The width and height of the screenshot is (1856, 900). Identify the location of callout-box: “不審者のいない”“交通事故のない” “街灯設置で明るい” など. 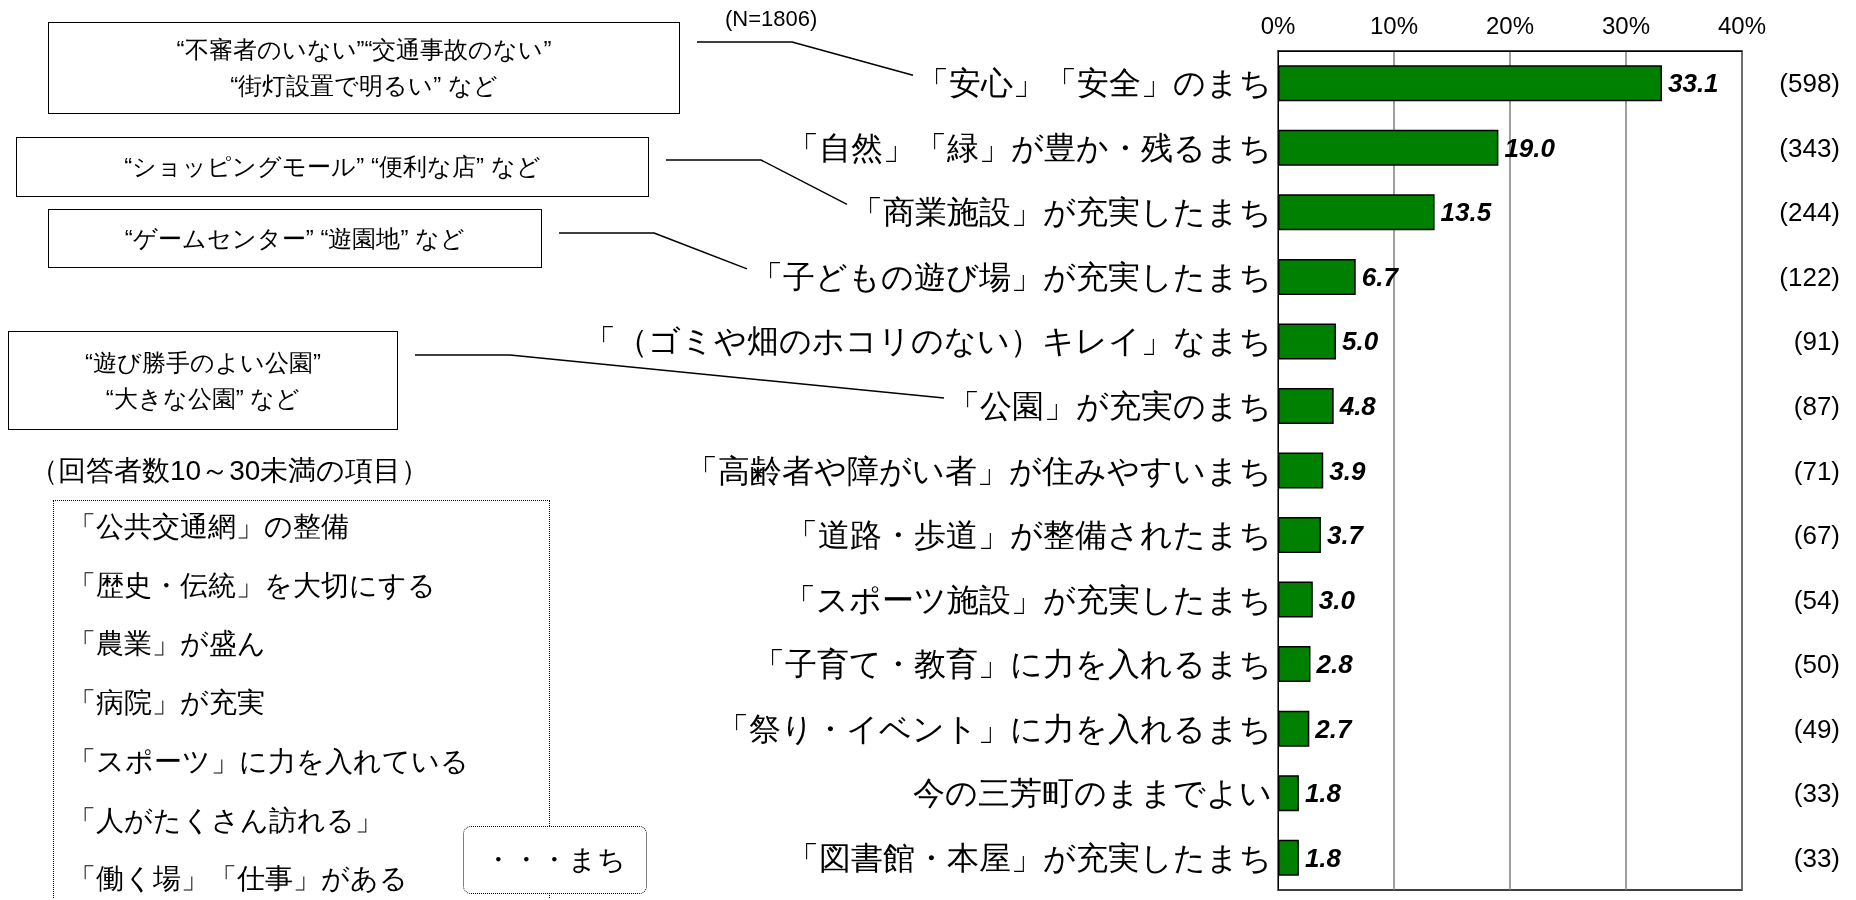
(364, 68).